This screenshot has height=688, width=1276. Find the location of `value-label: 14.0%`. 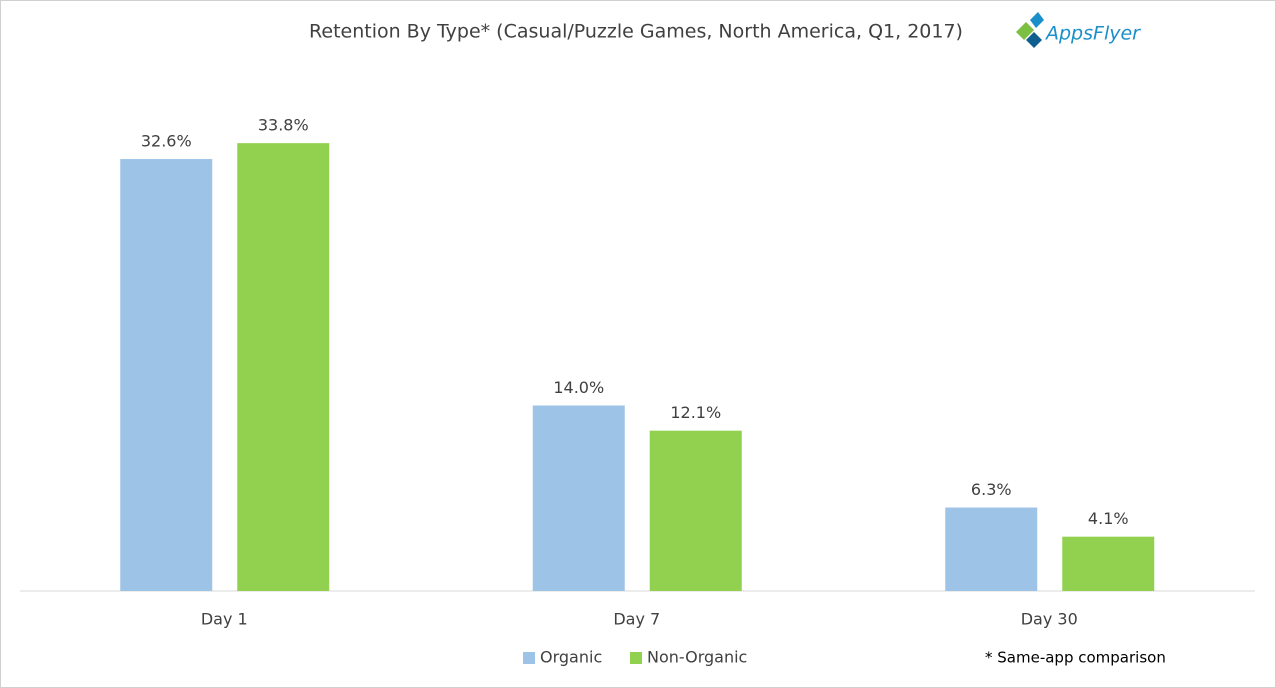

value-label: 14.0% is located at coordinates (578, 387).